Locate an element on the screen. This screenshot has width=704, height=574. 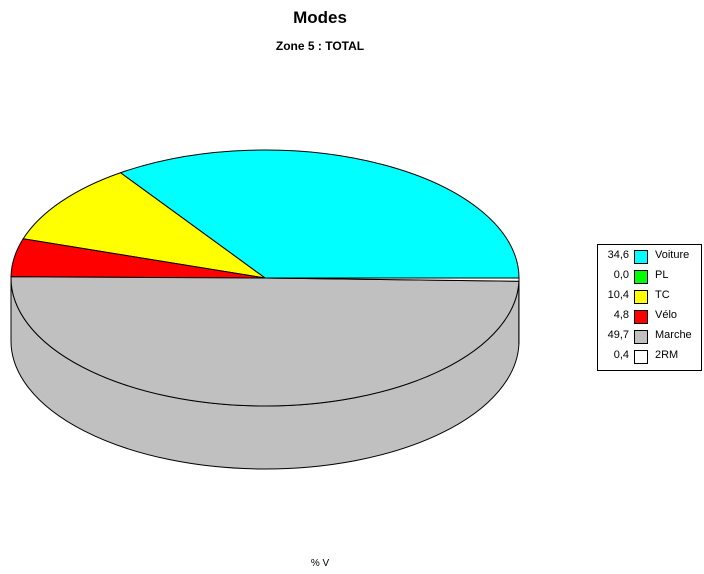
legend-item-pl: 0,0 PL is located at coordinates (649, 276).